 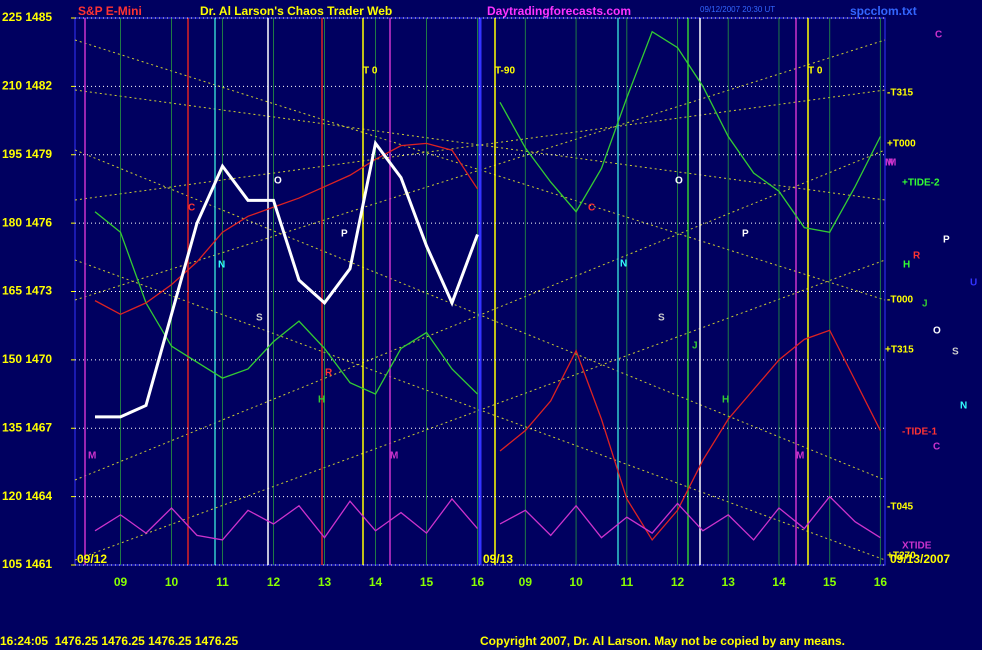 What do you see at coordinates (27, 427) in the screenshot?
I see `y-tick-label: 135 1467` at bounding box center [27, 427].